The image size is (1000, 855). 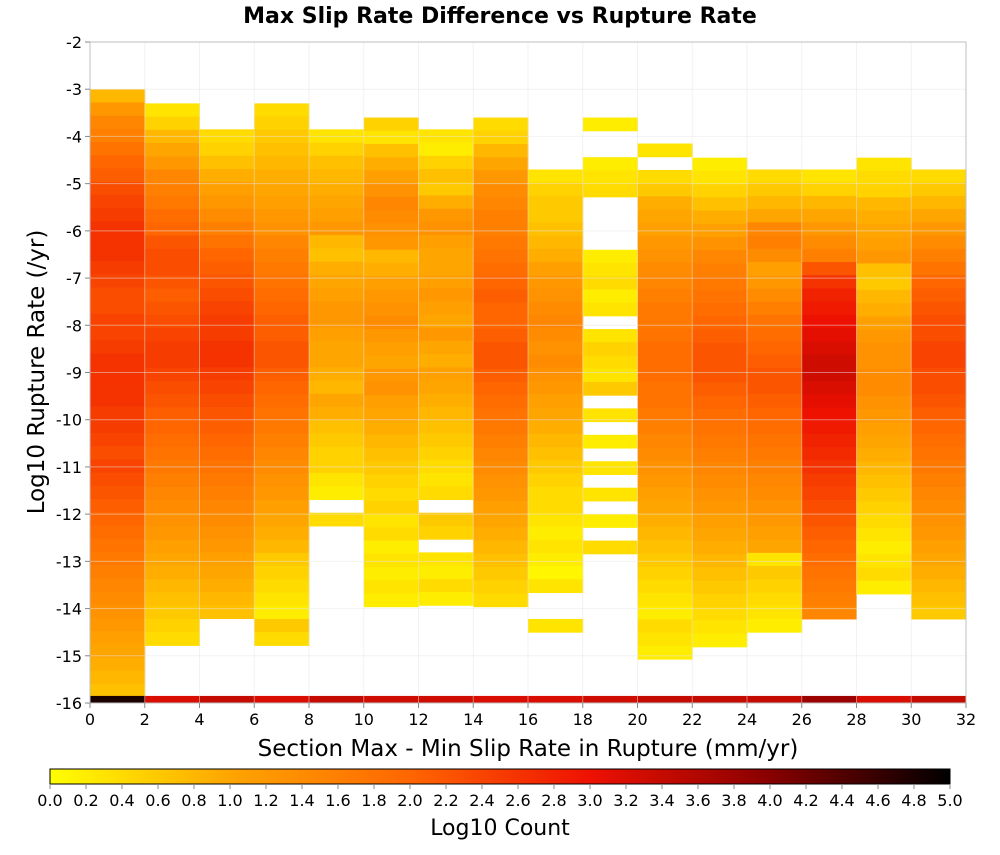 What do you see at coordinates (373, 800) in the screenshot?
I see `colorbar-tick-label: 1.8` at bounding box center [373, 800].